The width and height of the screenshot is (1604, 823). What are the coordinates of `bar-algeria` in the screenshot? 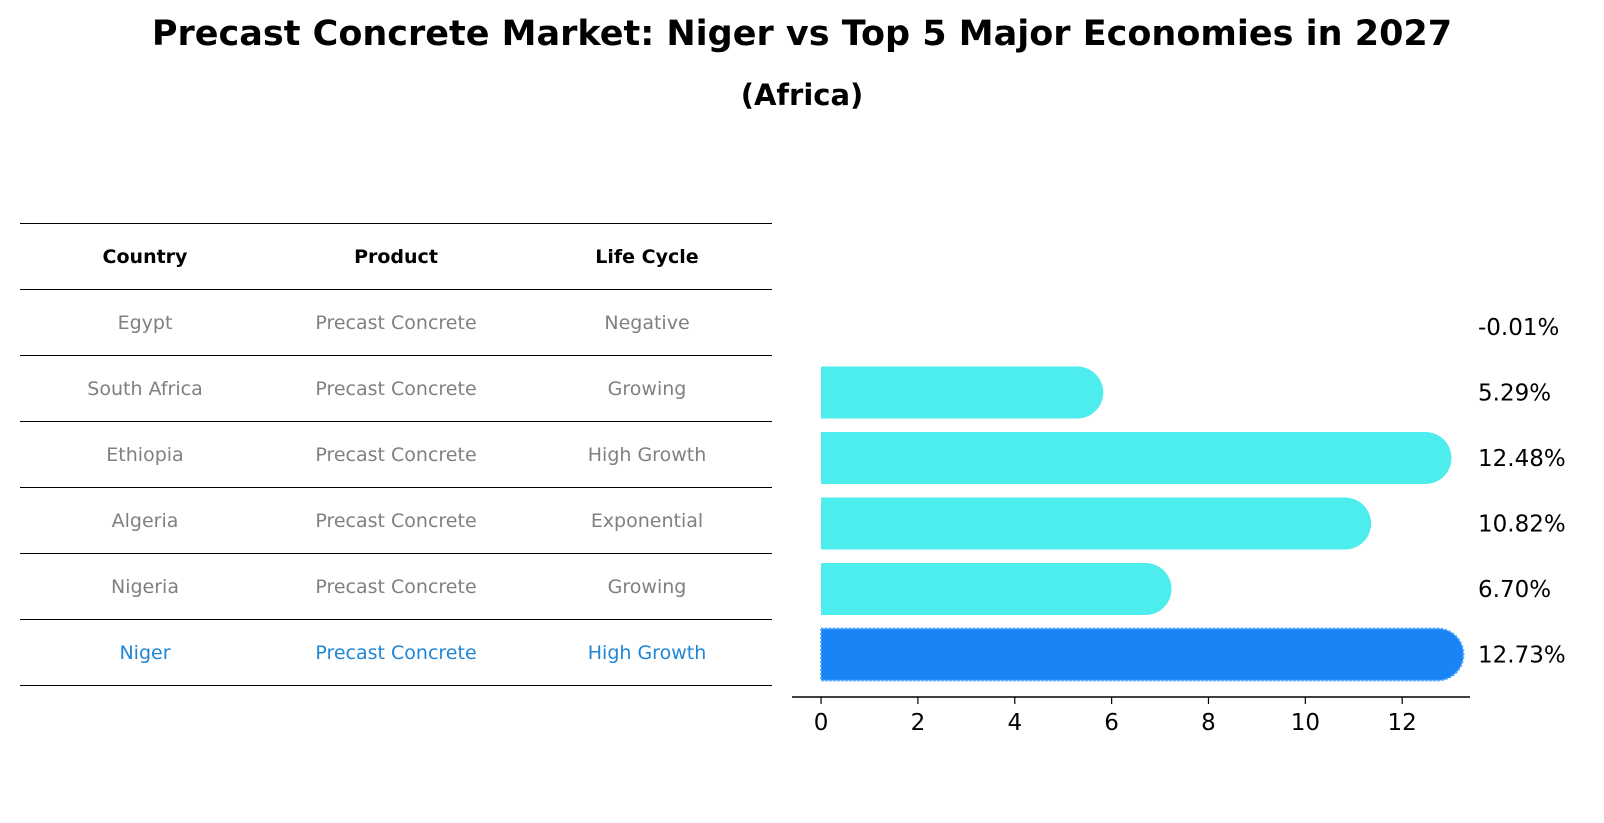 It's located at (1096, 523).